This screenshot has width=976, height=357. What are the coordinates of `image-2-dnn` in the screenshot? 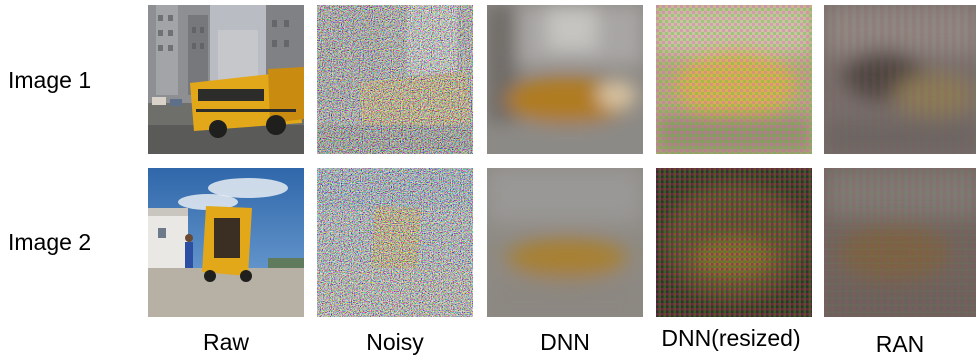 It's located at (565, 242).